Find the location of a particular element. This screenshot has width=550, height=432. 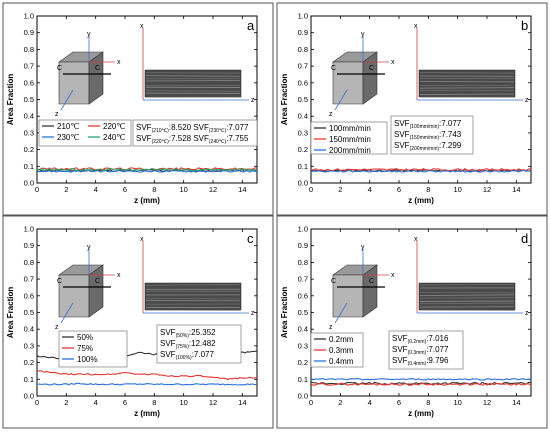

svf-value: SVF(0.2mm):7.016 is located at coordinates (420, 339).